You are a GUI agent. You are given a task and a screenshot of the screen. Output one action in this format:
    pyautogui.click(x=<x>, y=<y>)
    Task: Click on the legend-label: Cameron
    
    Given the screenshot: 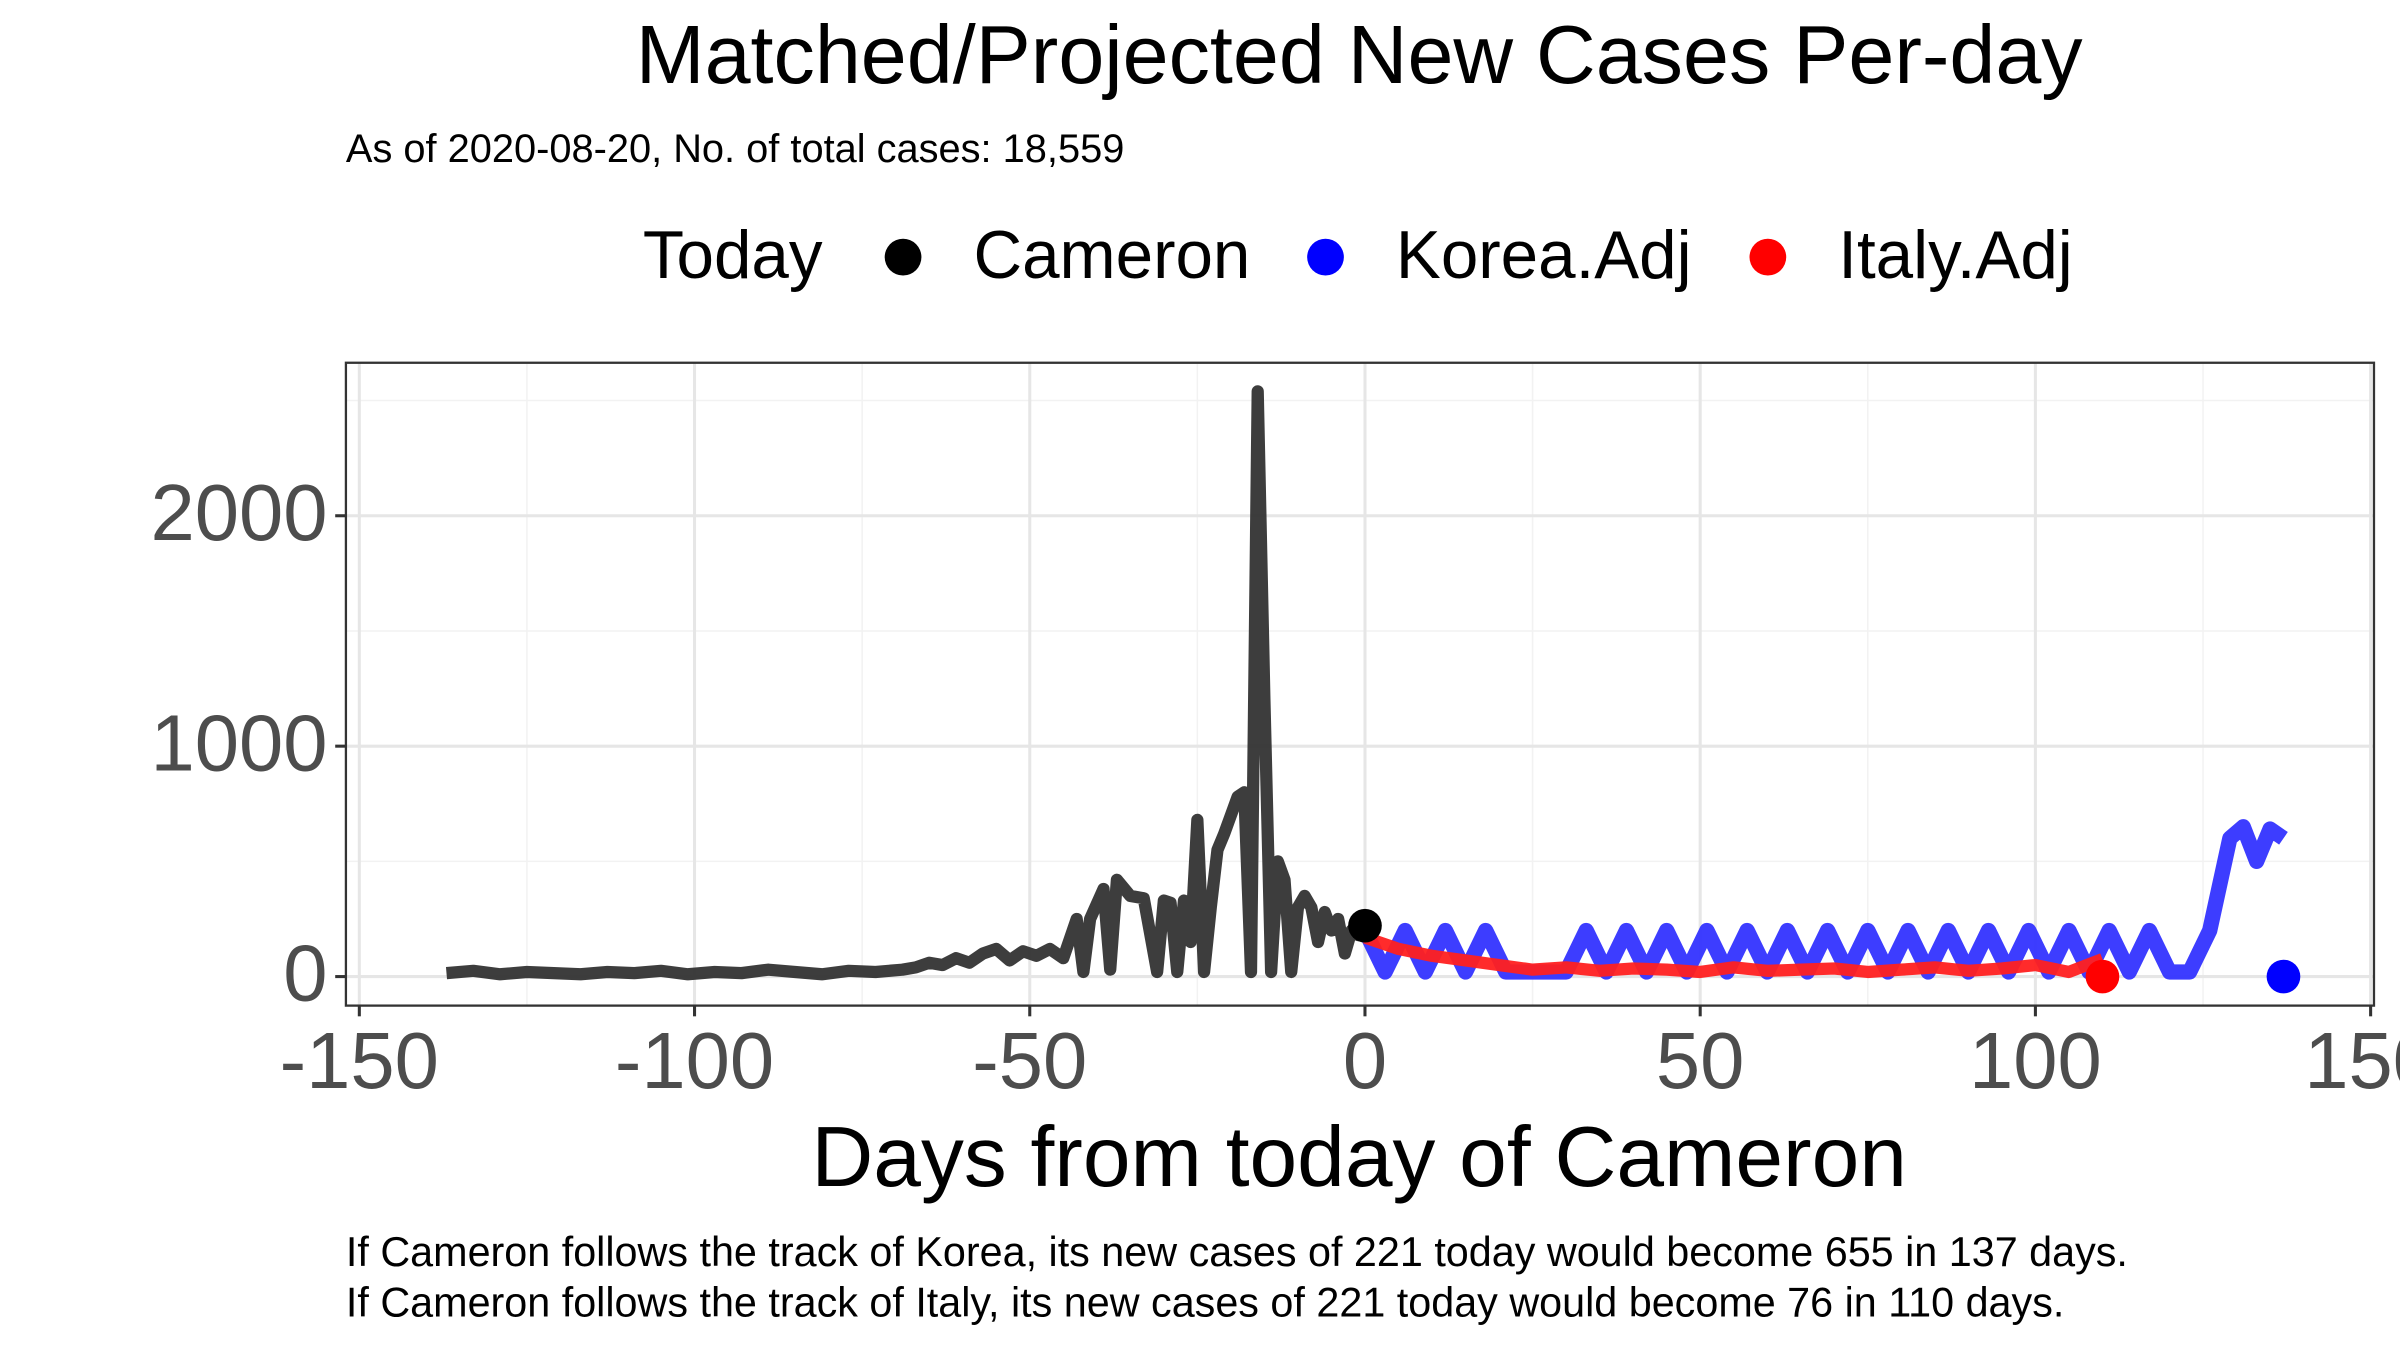 What is the action you would take?
    pyautogui.click(x=1111, y=255)
    